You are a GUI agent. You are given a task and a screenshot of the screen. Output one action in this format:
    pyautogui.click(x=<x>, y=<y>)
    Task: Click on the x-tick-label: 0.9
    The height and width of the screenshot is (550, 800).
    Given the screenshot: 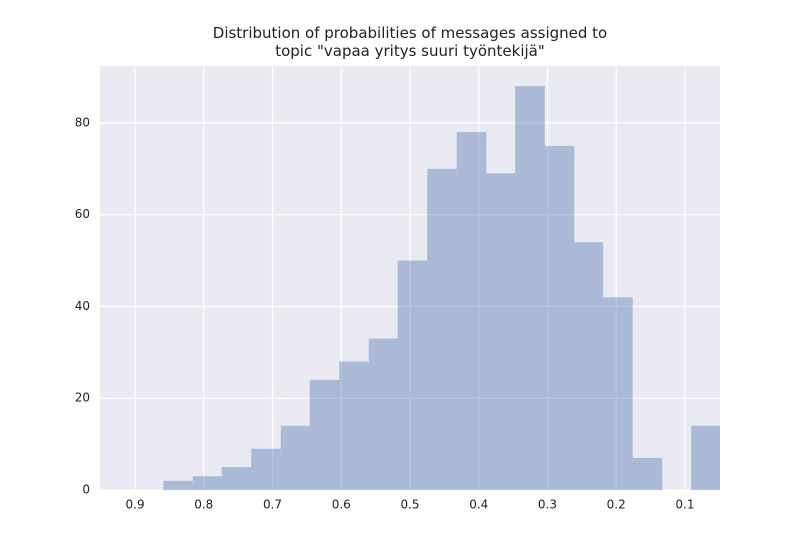 What is the action you would take?
    pyautogui.click(x=135, y=505)
    